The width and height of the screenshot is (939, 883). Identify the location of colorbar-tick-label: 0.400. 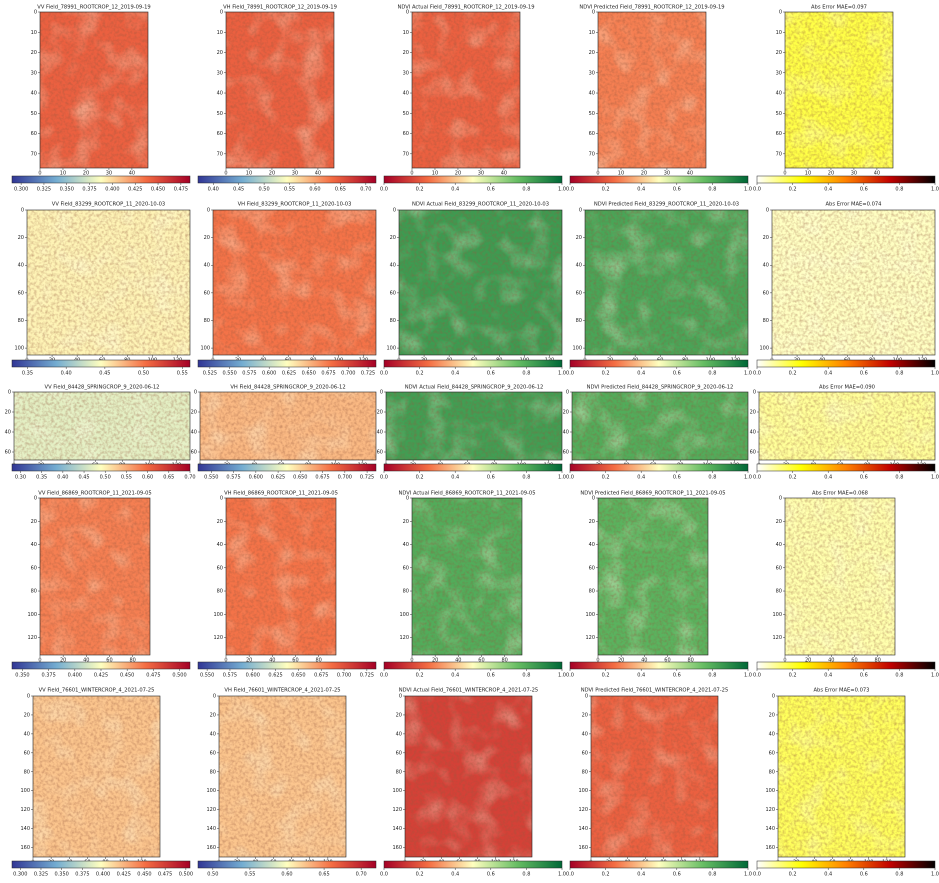
(112, 190).